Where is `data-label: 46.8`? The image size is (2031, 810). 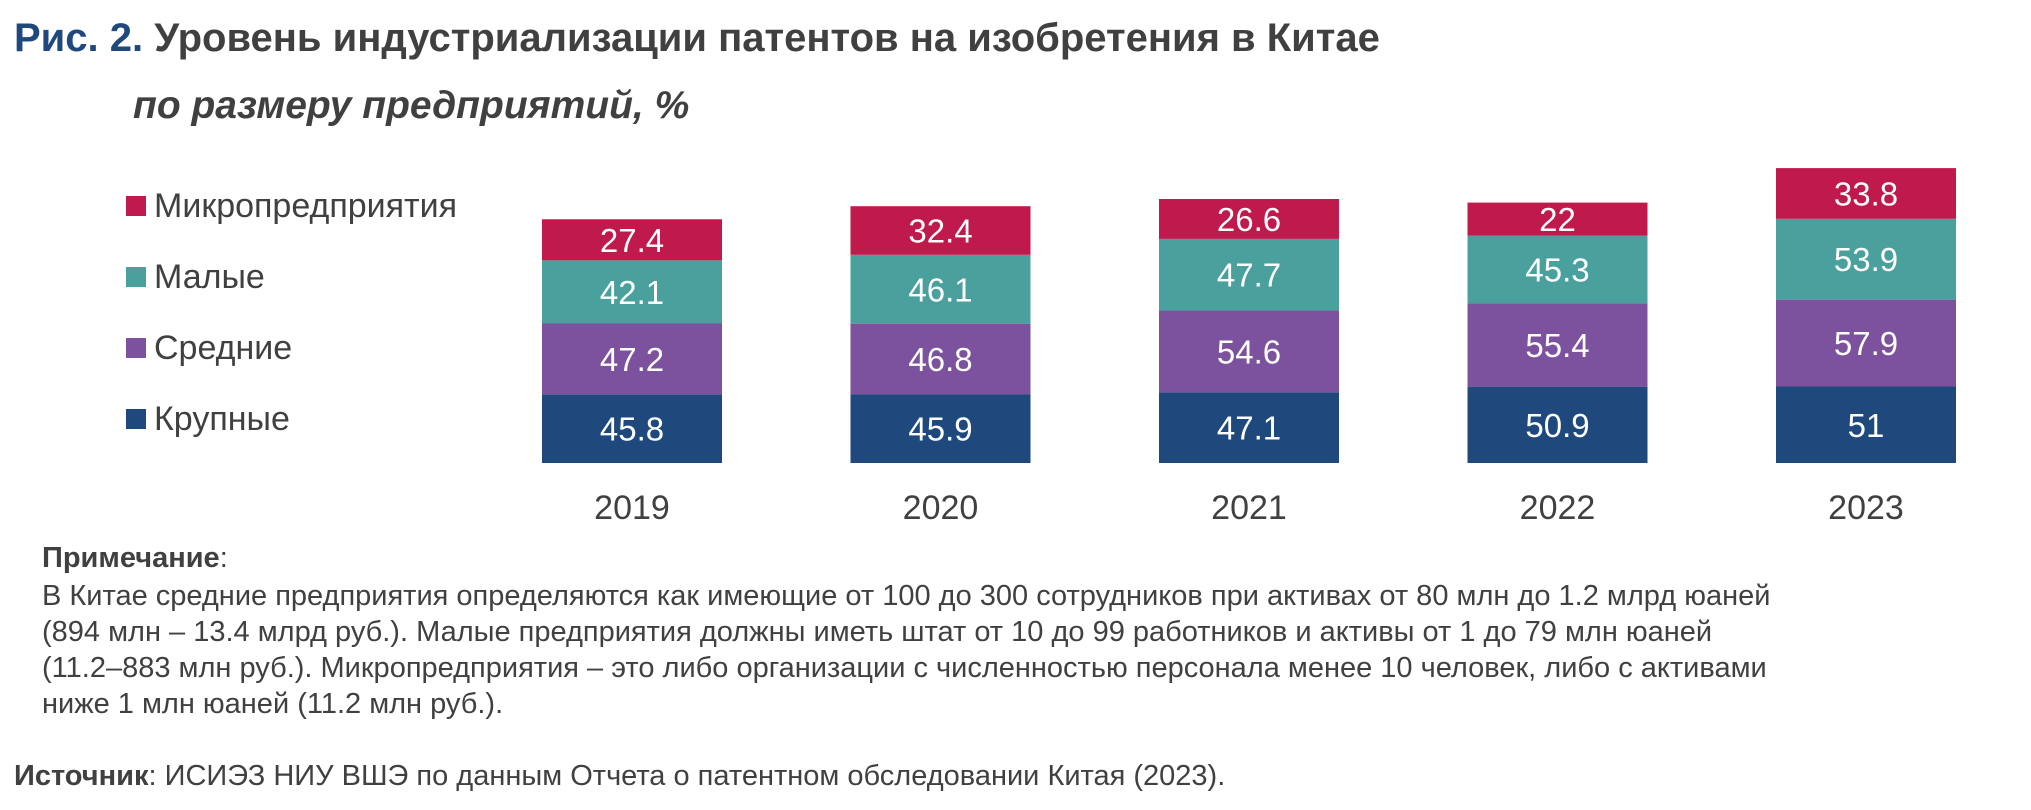
data-label: 46.8 is located at coordinates (940, 359).